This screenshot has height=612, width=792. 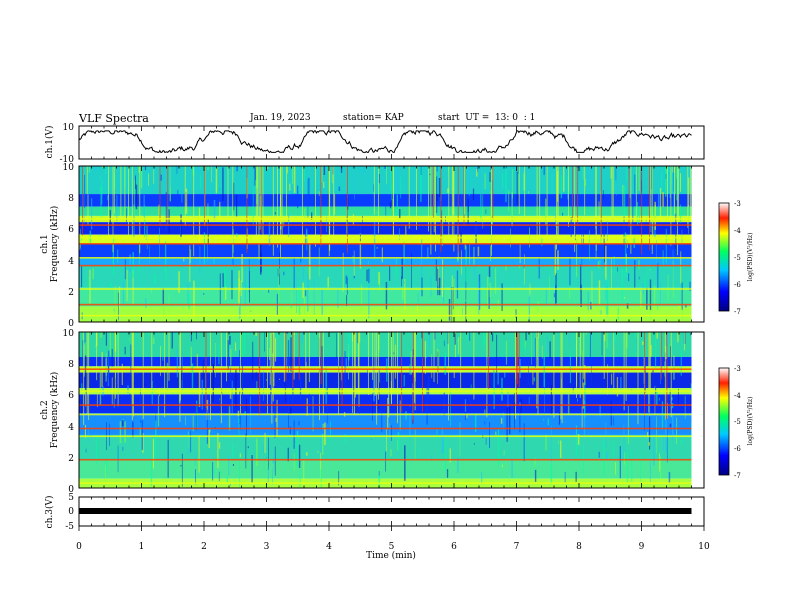 I want to click on xtick-7: 7, so click(x=517, y=547).